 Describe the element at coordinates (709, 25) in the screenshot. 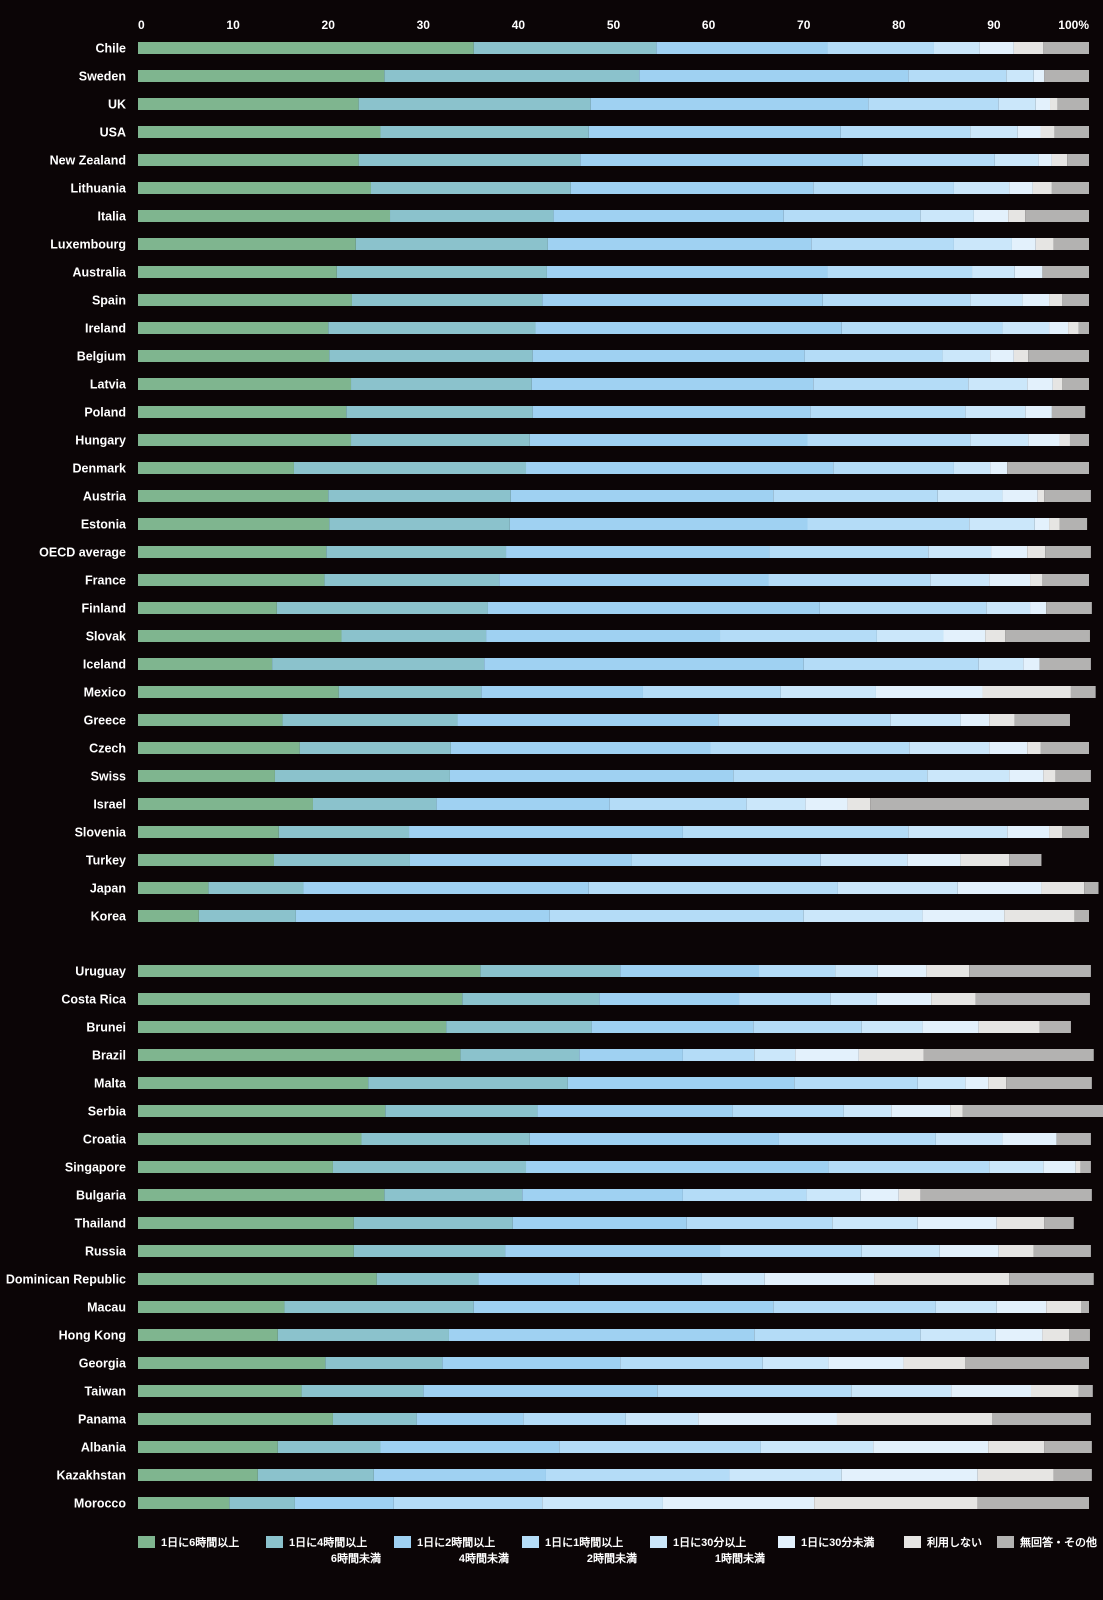

I see `x-tick-label: 60` at that location.